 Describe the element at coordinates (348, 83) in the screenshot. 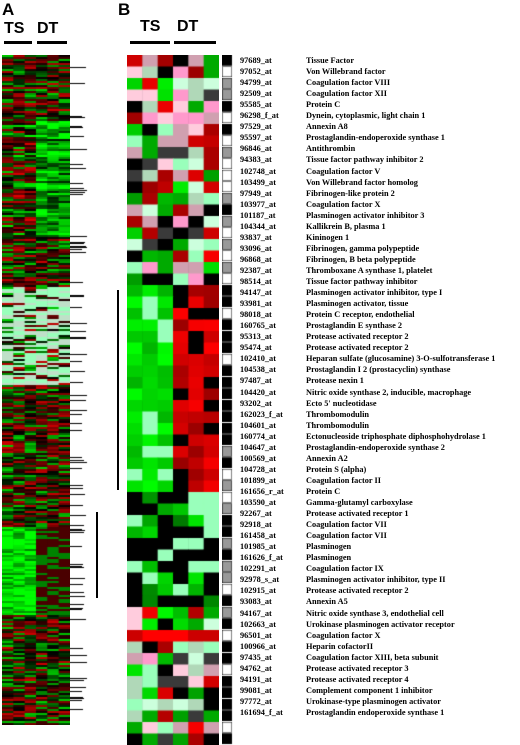

I see `gene-name: Coagulation factor VIII` at that location.